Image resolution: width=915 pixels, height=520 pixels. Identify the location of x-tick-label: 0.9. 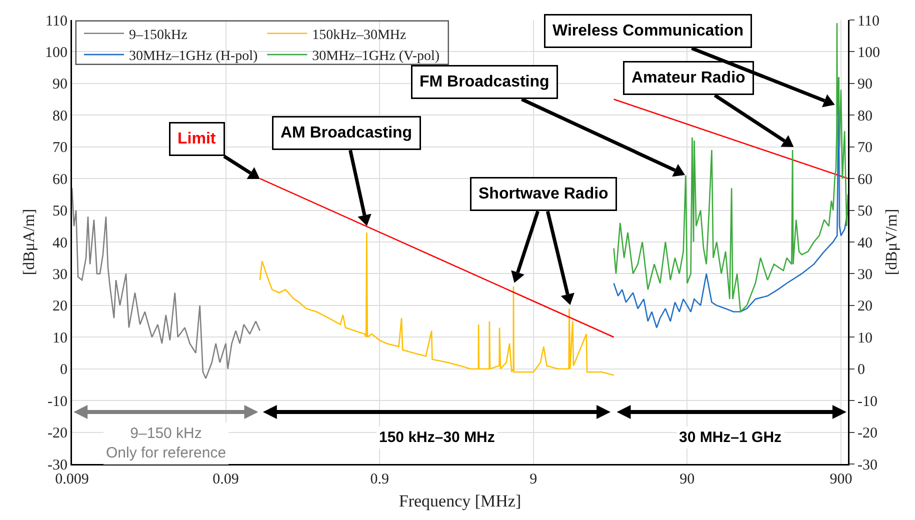
(379, 480).